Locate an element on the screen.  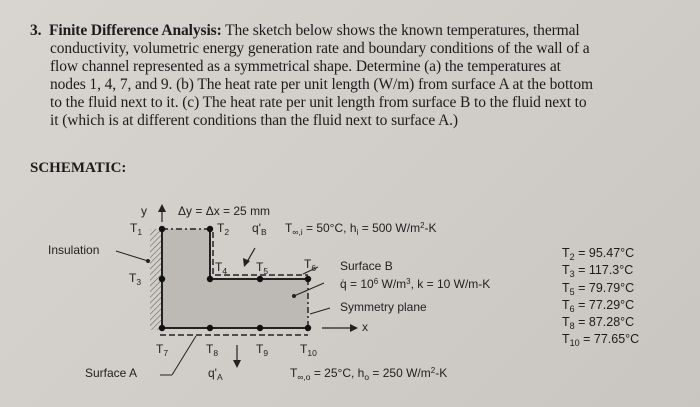
result-t6: T6 = 77.29°C is located at coordinates (598, 306).